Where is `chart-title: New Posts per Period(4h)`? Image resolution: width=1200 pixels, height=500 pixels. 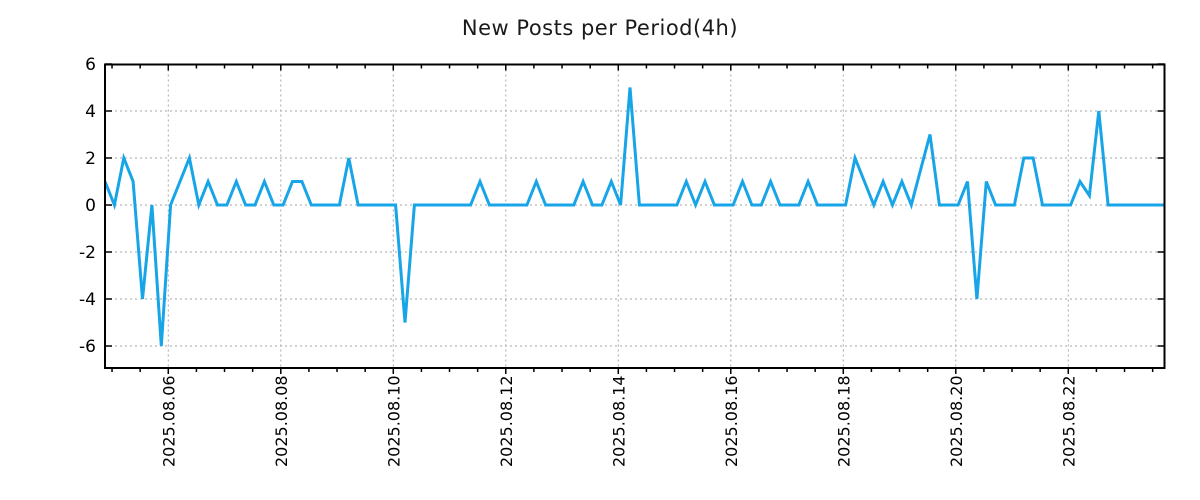 chart-title: New Posts per Period(4h) is located at coordinates (600, 28).